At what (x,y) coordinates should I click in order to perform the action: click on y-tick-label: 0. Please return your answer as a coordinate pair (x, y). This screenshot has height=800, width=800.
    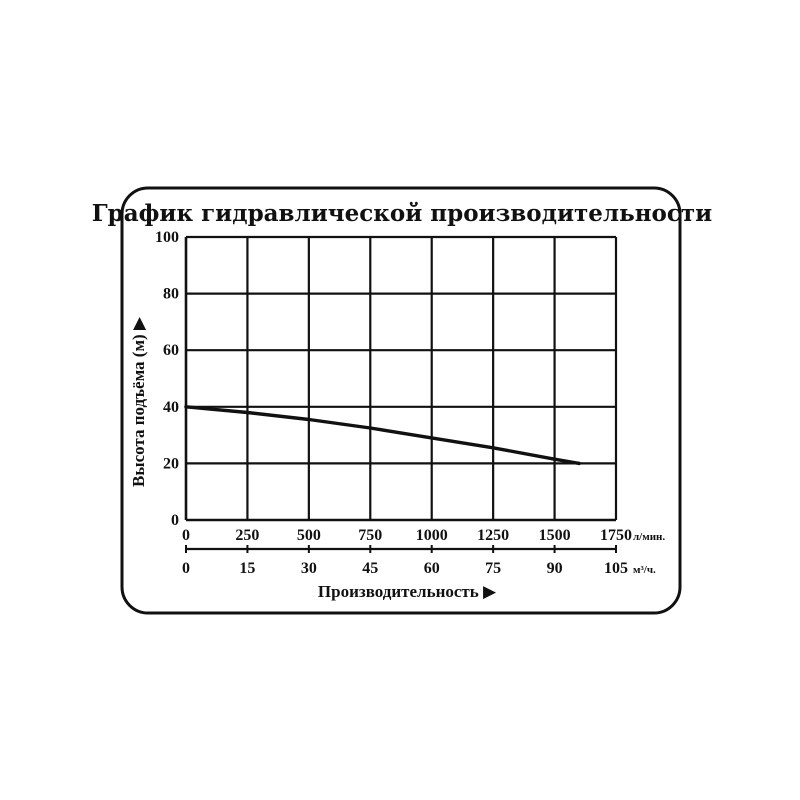
    Looking at the image, I should click on (175, 520).